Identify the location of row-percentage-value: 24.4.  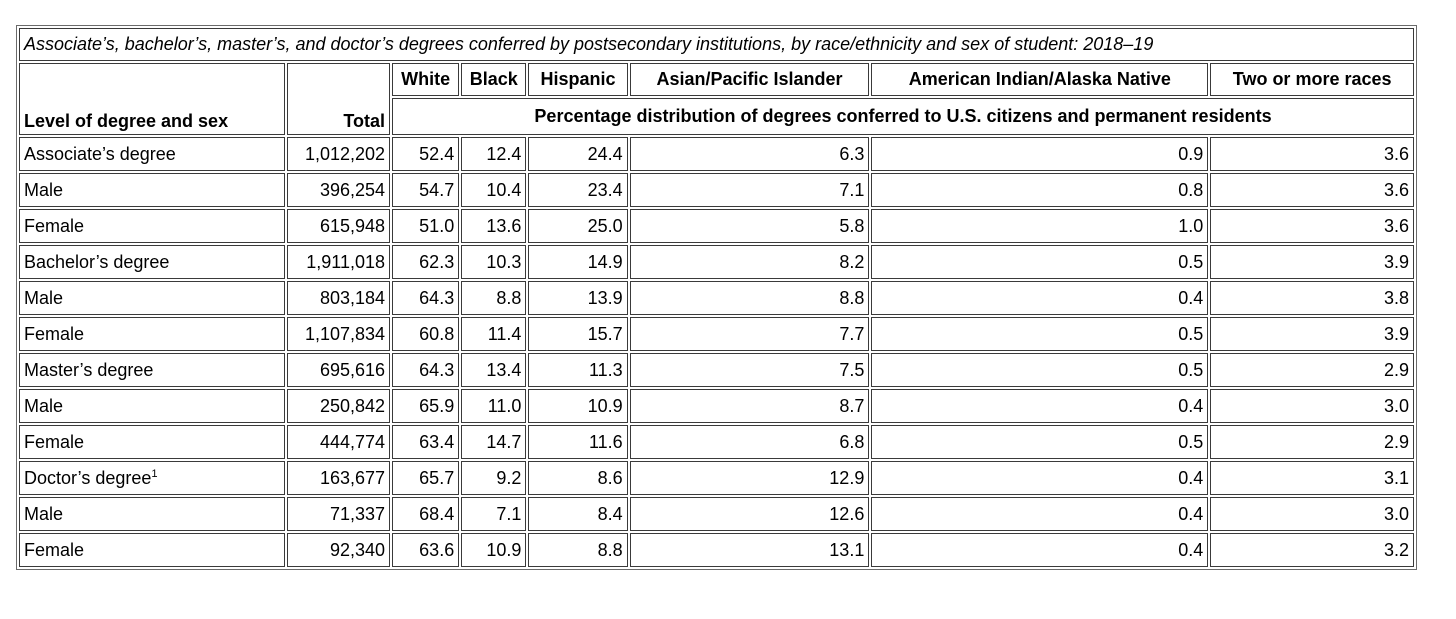
(578, 154).